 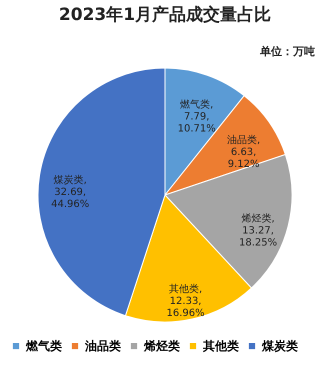 I want to click on data-label: 燃气类, 7.79, 10.71%, so click(x=197, y=116).